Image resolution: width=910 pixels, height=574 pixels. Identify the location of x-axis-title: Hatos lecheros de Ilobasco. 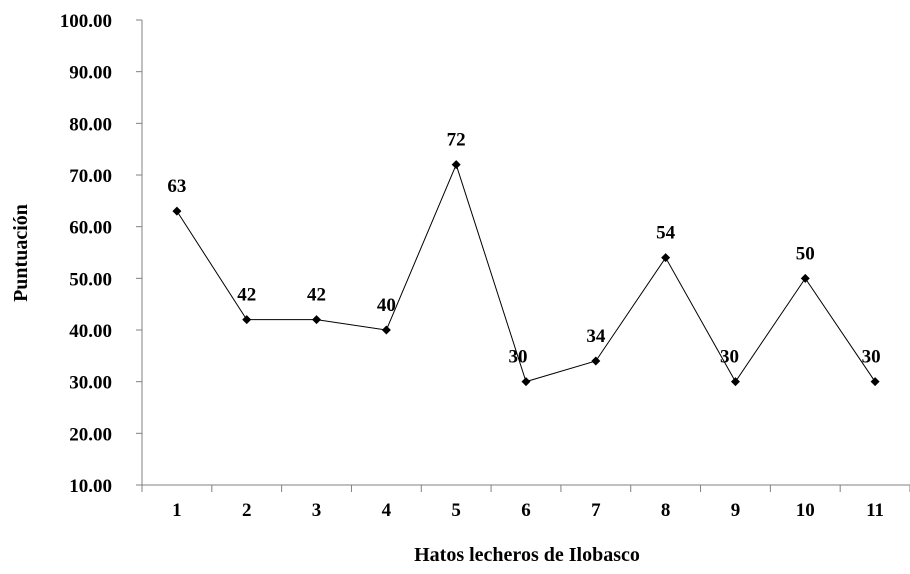
(527, 555).